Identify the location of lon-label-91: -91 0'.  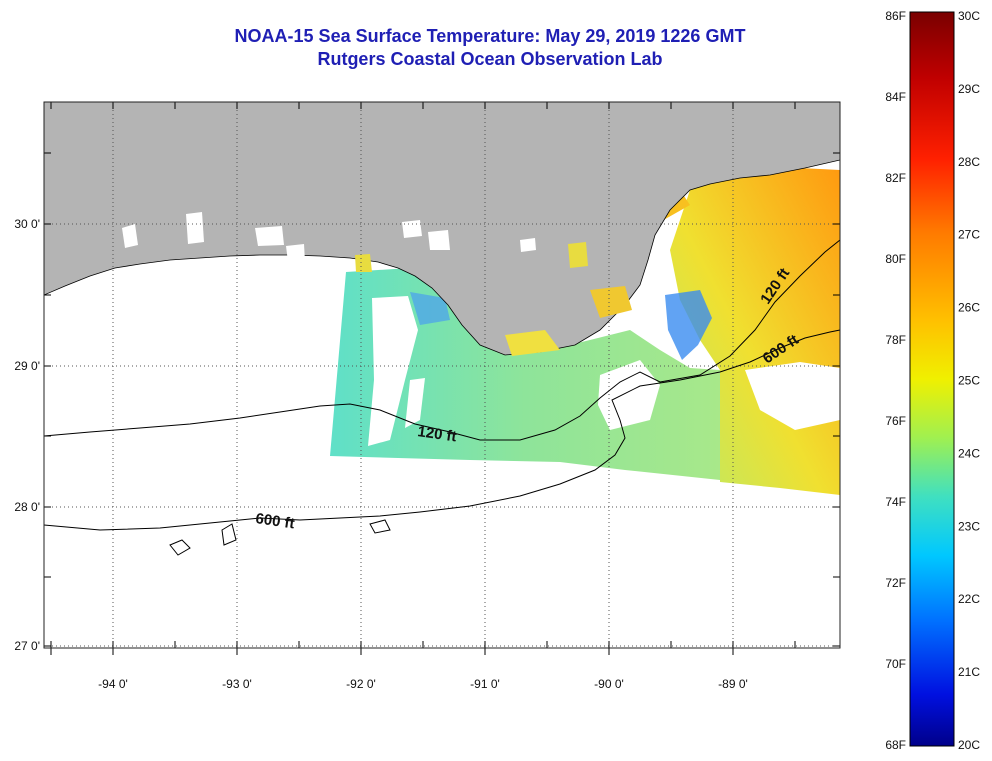
(485, 684).